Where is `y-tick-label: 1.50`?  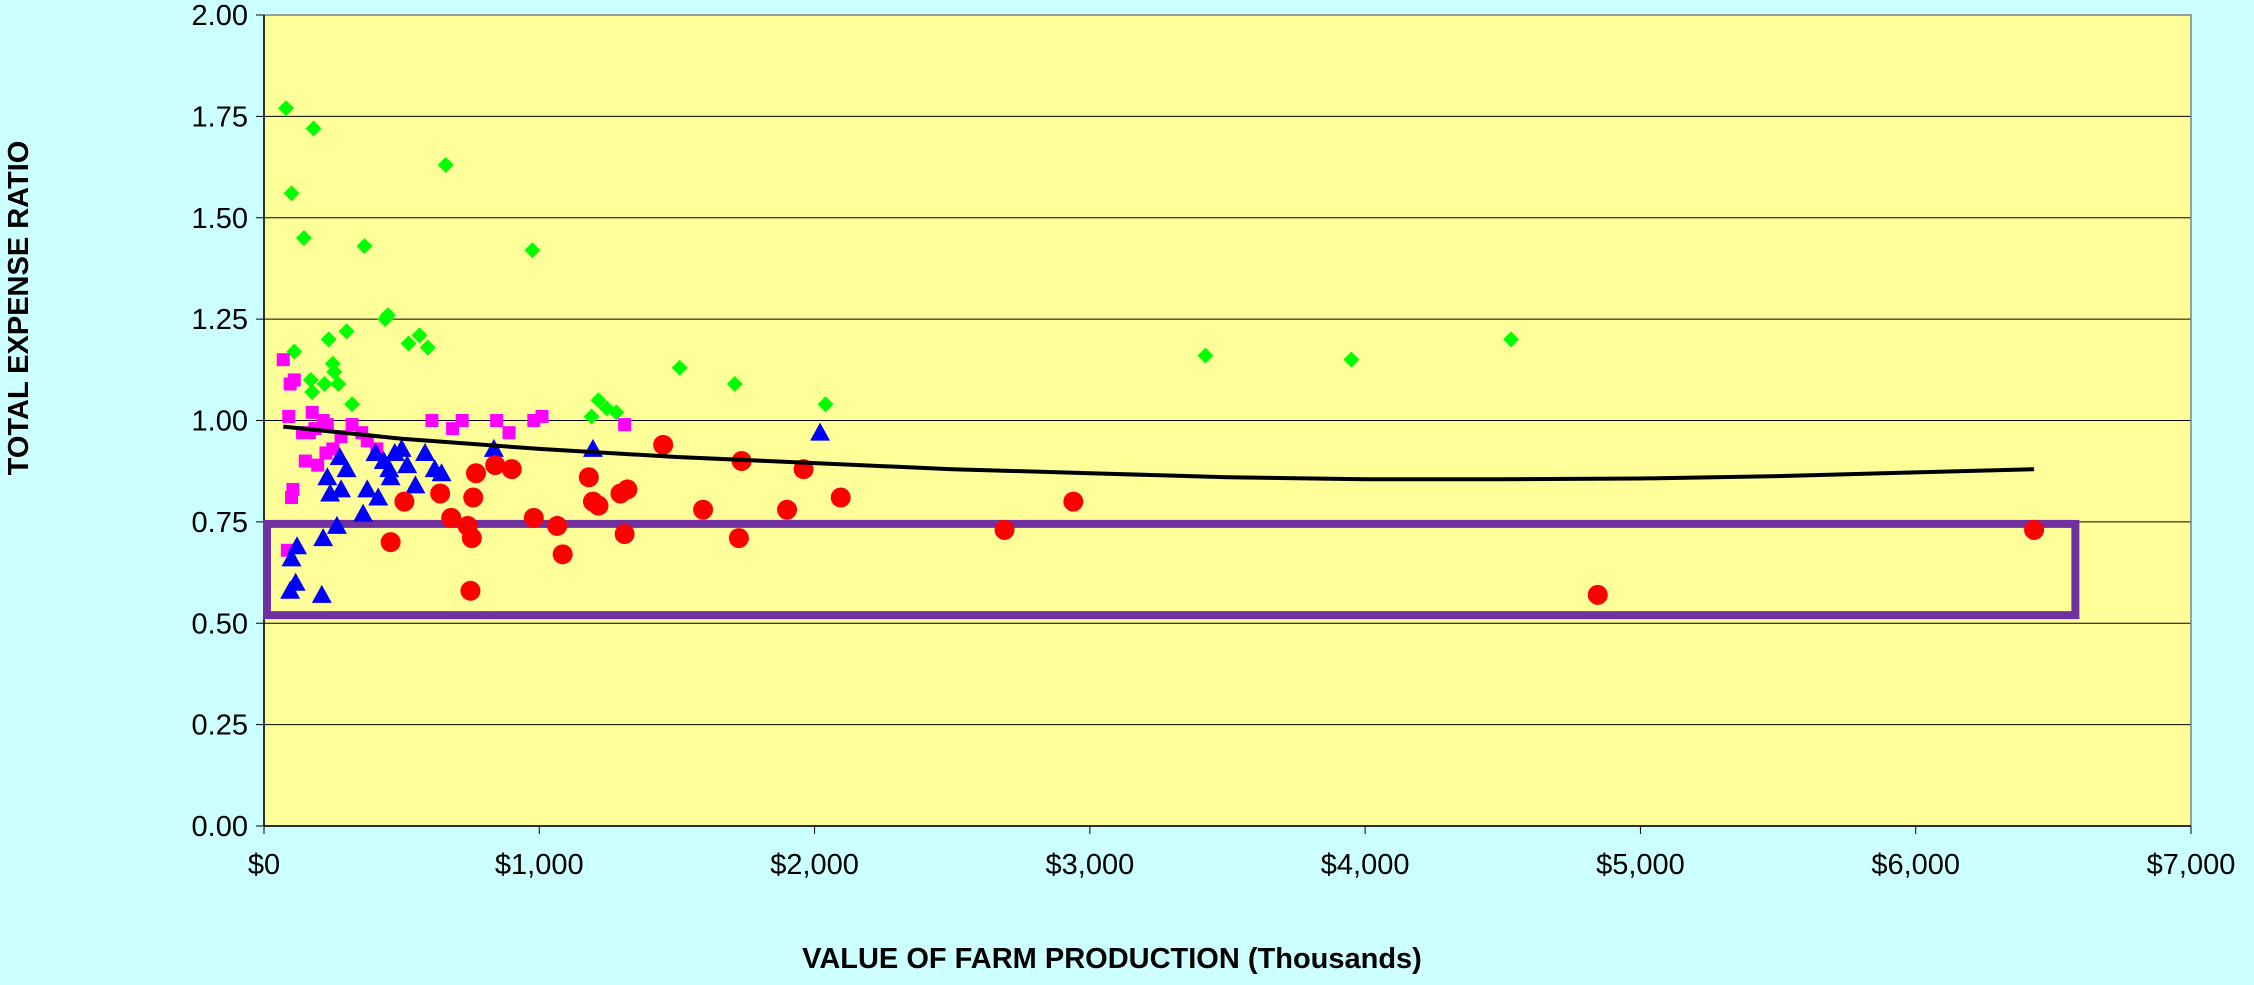
y-tick-label: 1.50 is located at coordinates (220, 219).